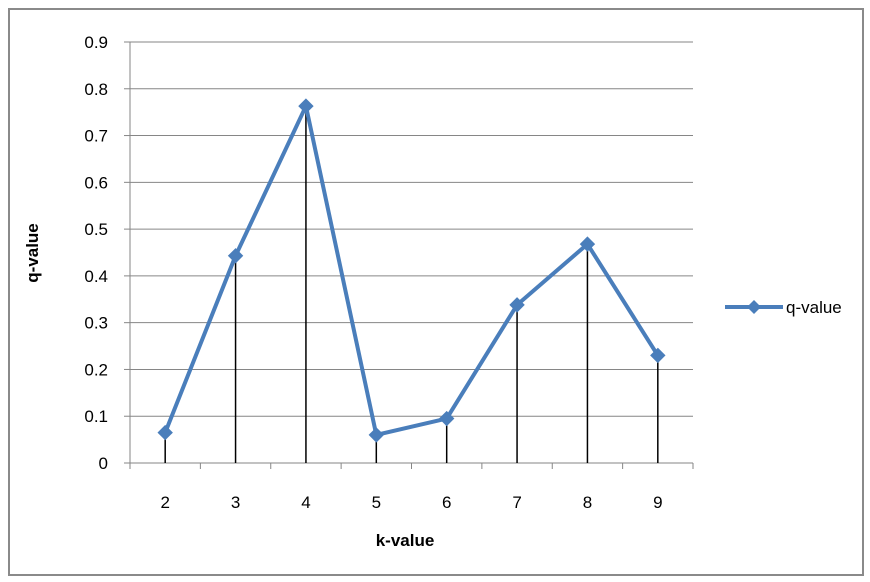 The height and width of the screenshot is (582, 870). I want to click on x-axis-title: k-value, so click(405, 540).